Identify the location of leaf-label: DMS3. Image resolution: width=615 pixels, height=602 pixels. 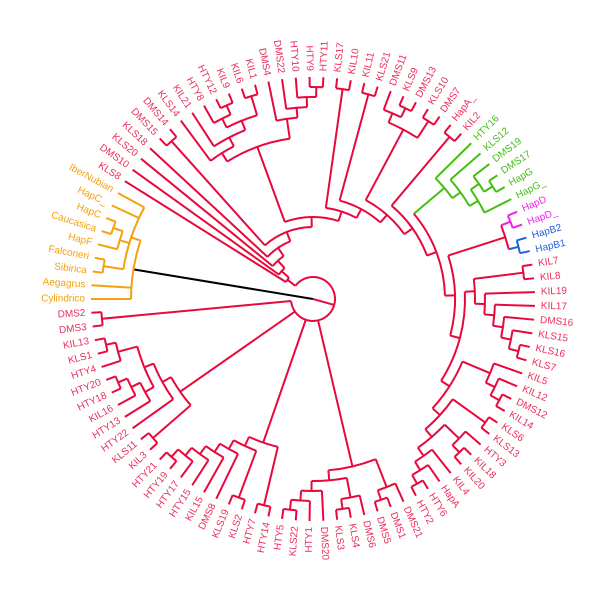
(73, 329).